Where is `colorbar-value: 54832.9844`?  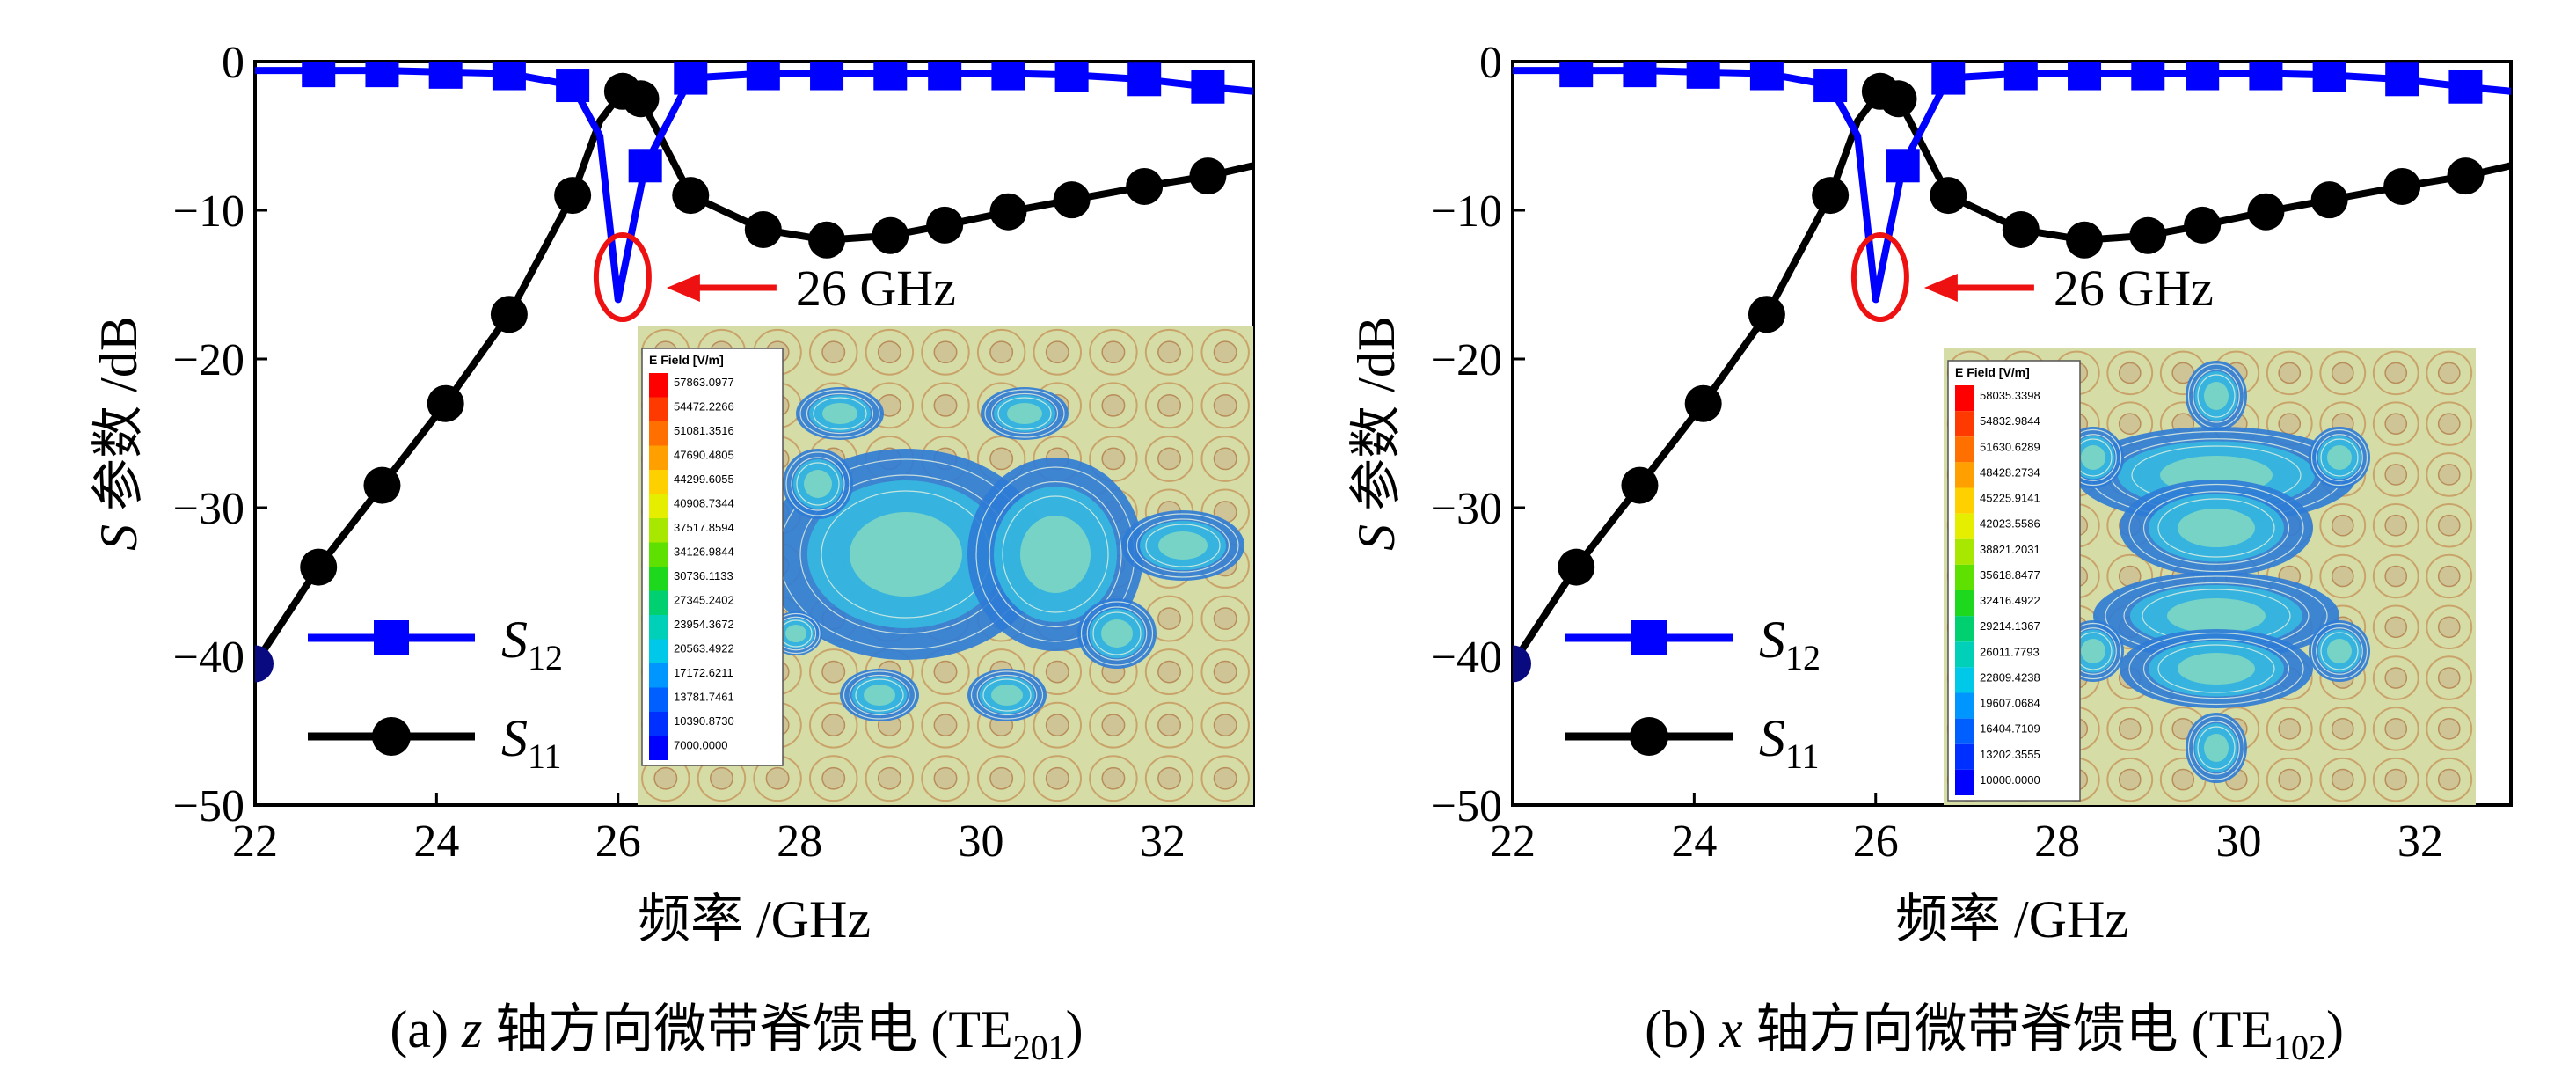
colorbar-value: 54832.9844 is located at coordinates (2010, 421).